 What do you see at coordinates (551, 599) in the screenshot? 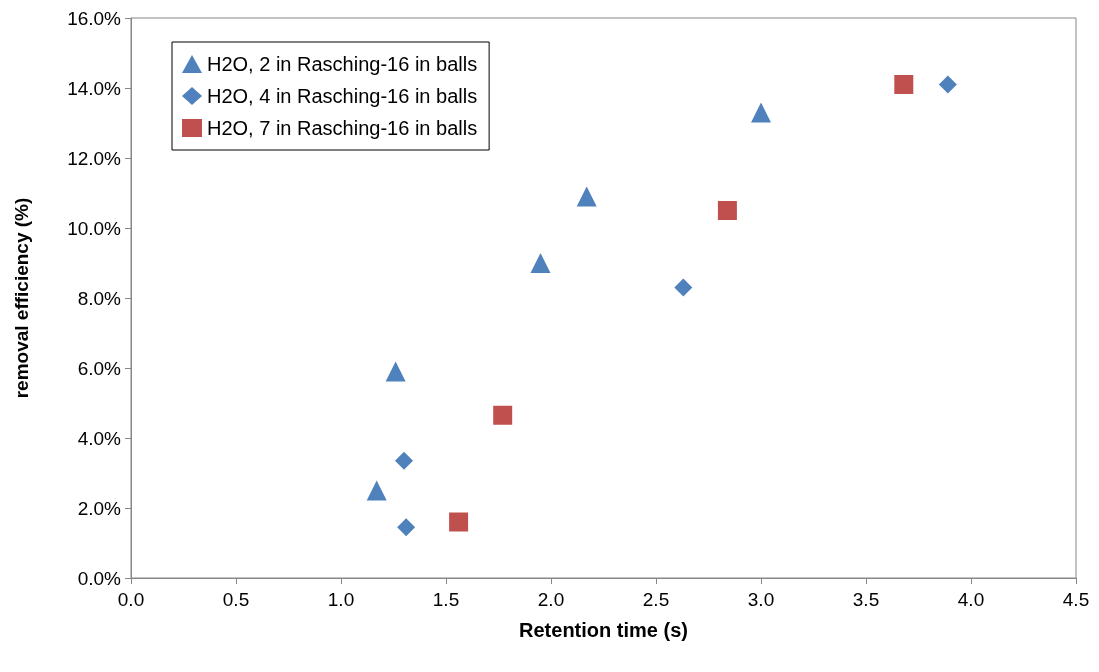
I see `x-tick-label: 2.0` at bounding box center [551, 599].